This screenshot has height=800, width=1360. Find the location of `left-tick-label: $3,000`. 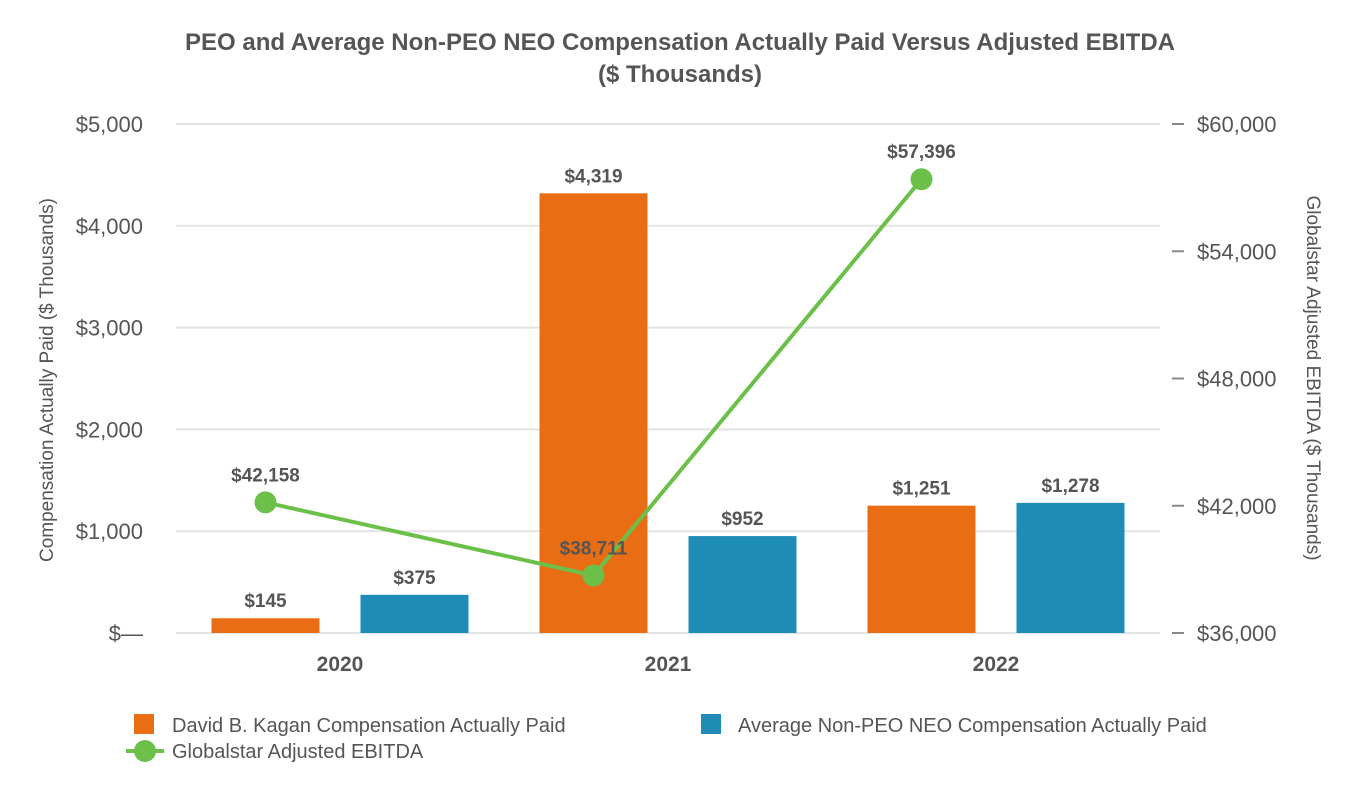

left-tick-label: $3,000 is located at coordinates (109, 328).